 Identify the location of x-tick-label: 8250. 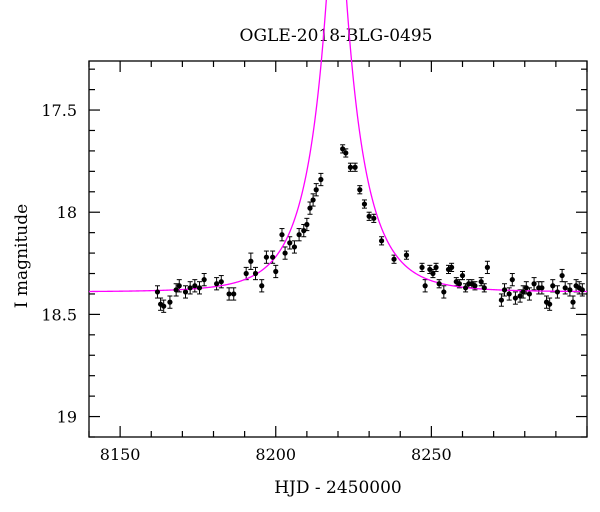
(431, 454).